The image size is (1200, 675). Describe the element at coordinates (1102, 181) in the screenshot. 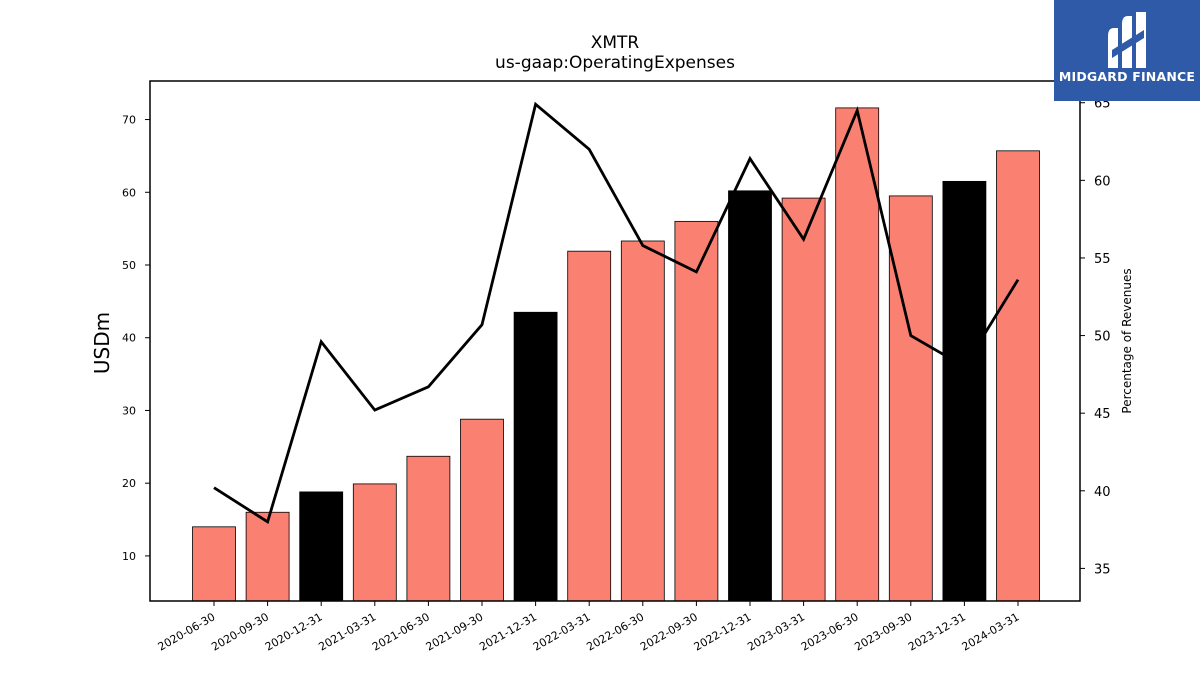

I see `y2-tick-label: 60` at that location.